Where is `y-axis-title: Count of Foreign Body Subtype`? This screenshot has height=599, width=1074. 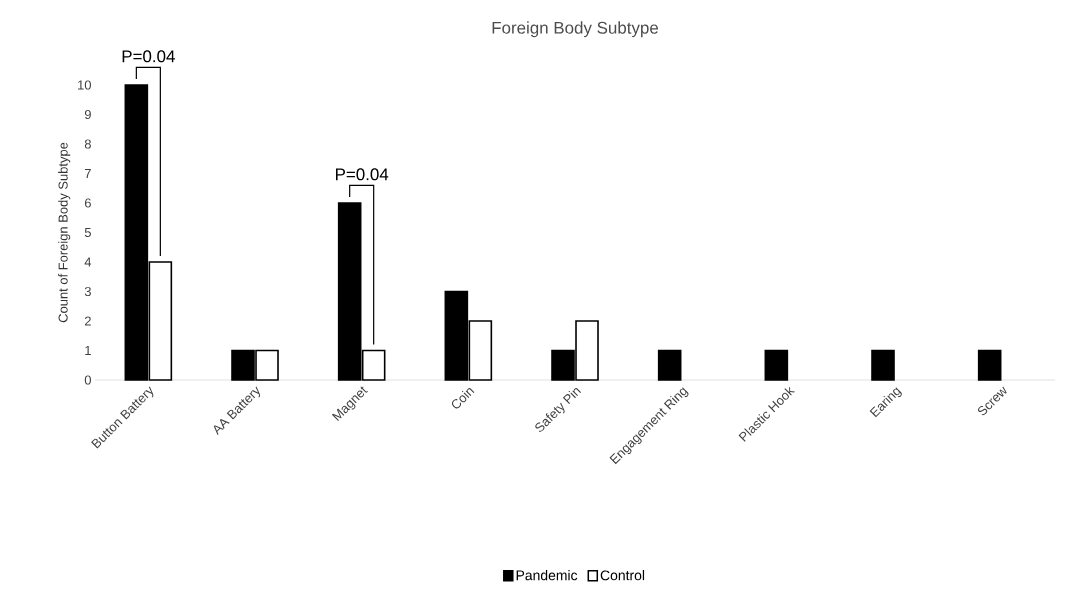 y-axis-title: Count of Foreign Body Subtype is located at coordinates (64, 232).